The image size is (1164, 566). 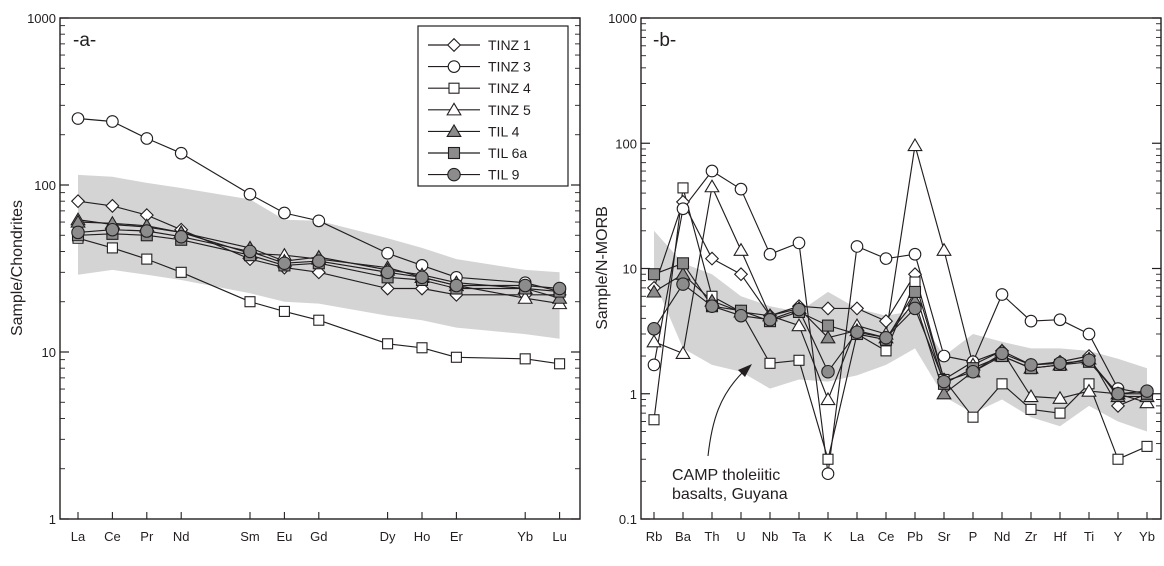 What do you see at coordinates (857, 308) in the screenshot?
I see `panel-b-point-tinz-1-la` at bounding box center [857, 308].